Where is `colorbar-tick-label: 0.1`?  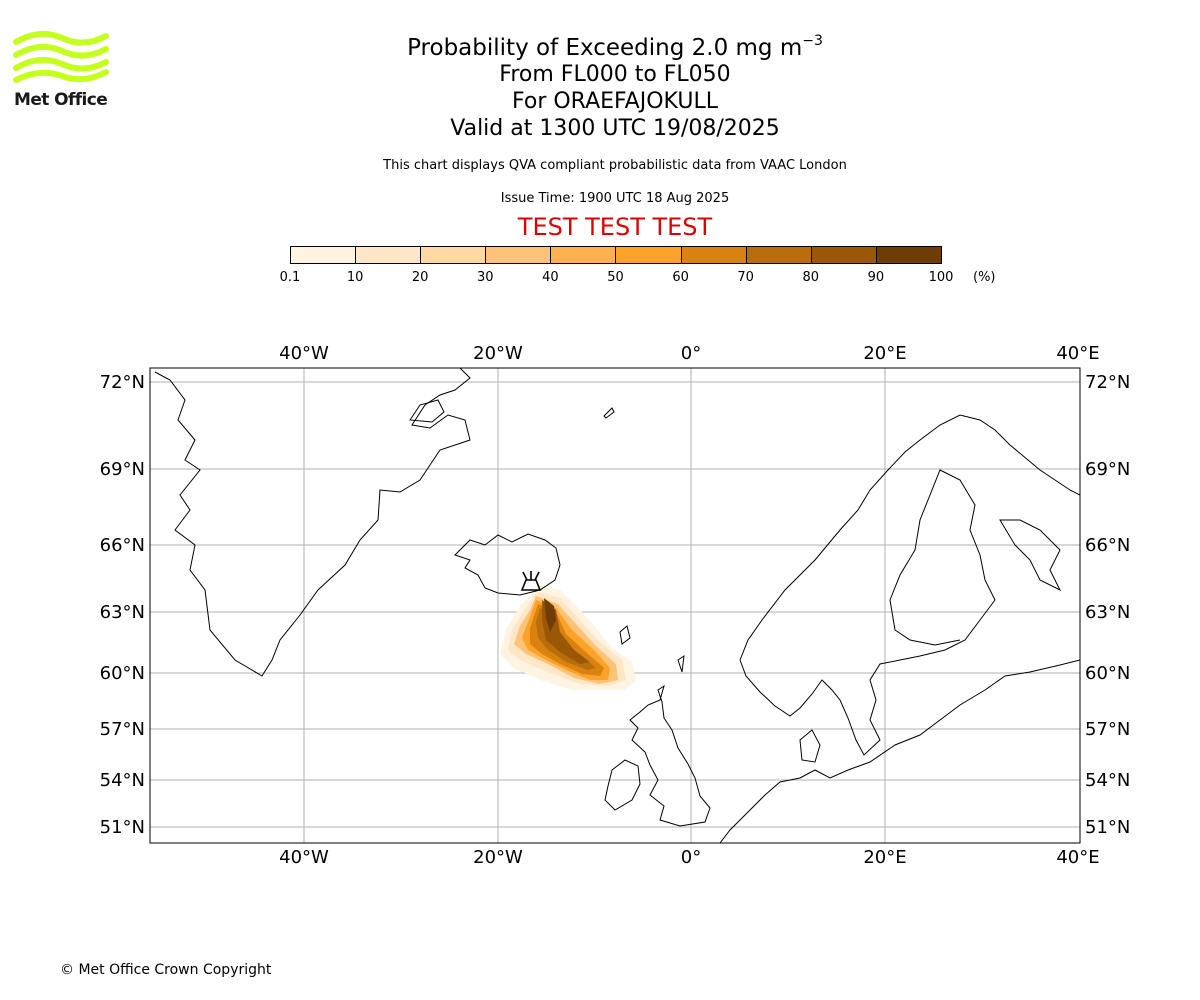
colorbar-tick-label: 0.1 is located at coordinates (290, 277).